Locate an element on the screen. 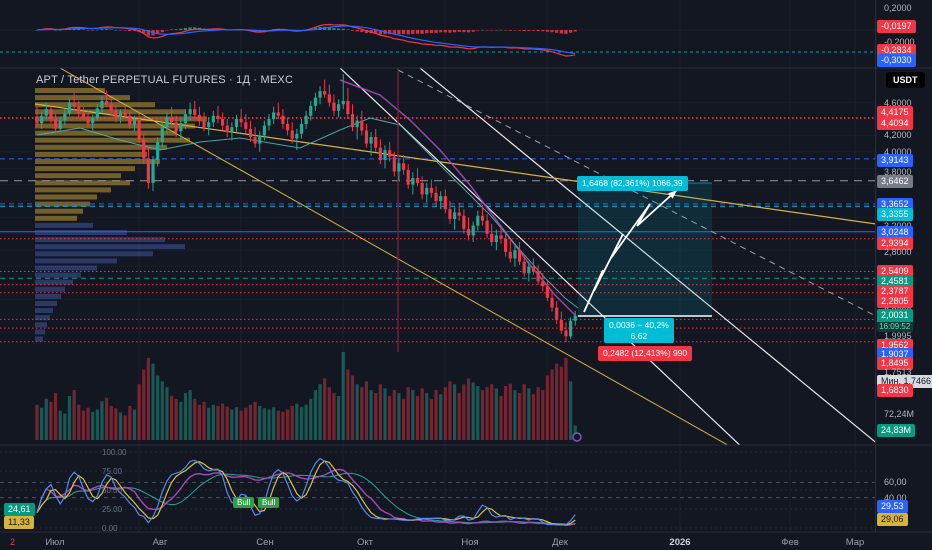 The image size is (932, 550). zigzag-arrow is located at coordinates (630, 251).